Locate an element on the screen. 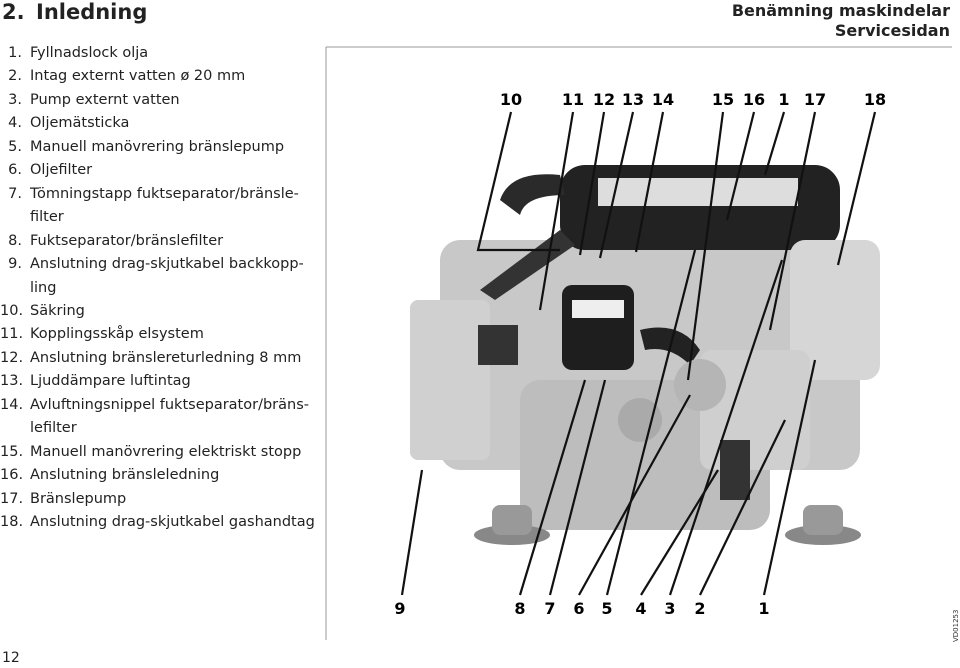  callout-number: 13 is located at coordinates (633, 99).